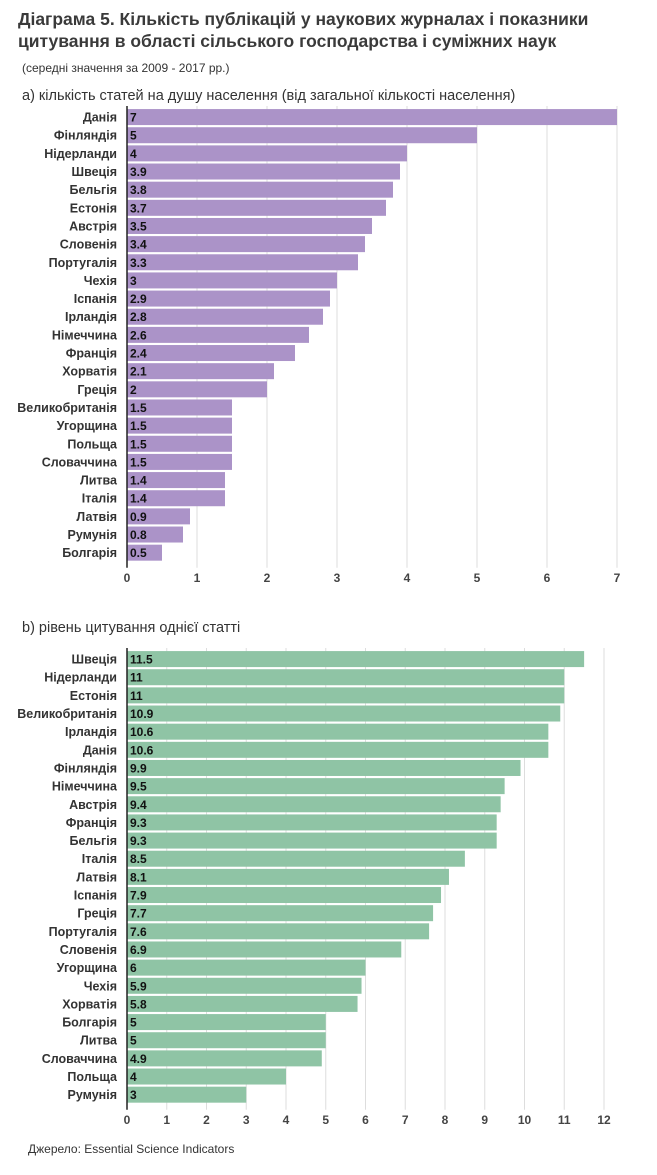  Describe the element at coordinates (133, 1023) in the screenshot. I see `data-label: 5` at that location.